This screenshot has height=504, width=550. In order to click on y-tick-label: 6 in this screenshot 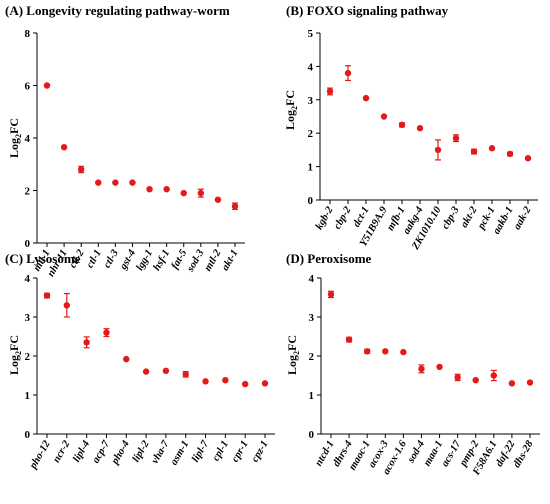, I will do `click(28, 87)`.